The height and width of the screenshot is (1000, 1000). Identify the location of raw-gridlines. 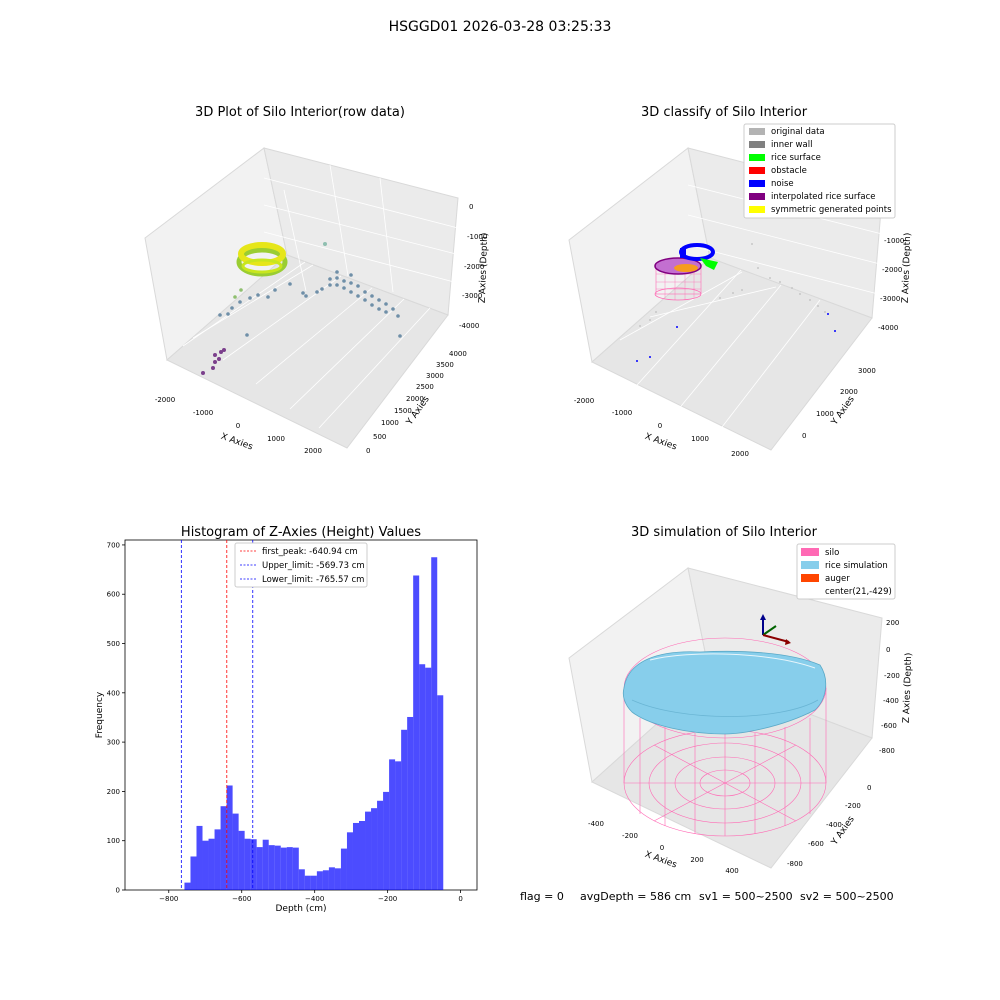
(320, 296).